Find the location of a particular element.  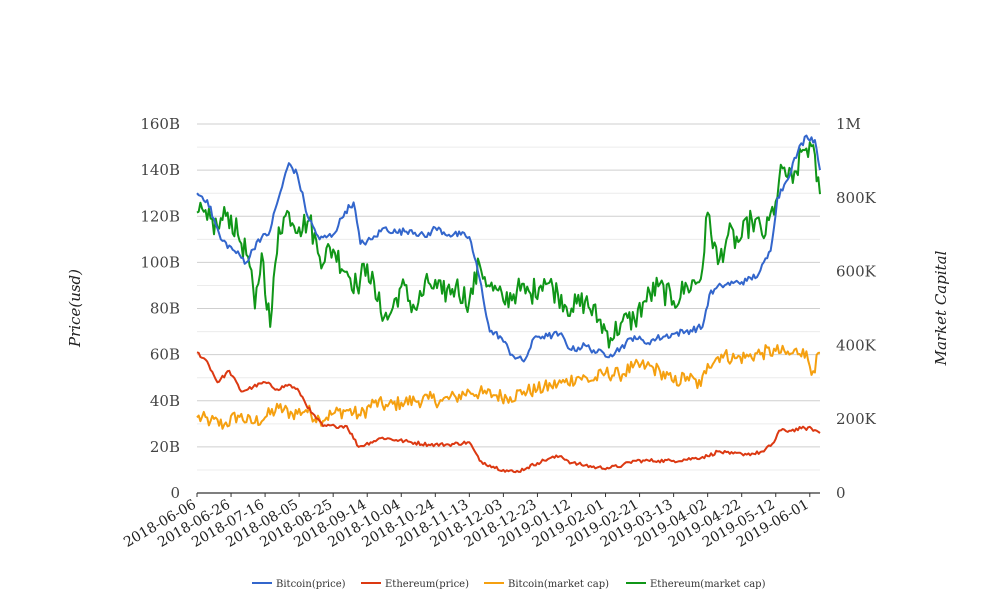

legend-item: Bitcoin(market cap) is located at coordinates (546, 584).